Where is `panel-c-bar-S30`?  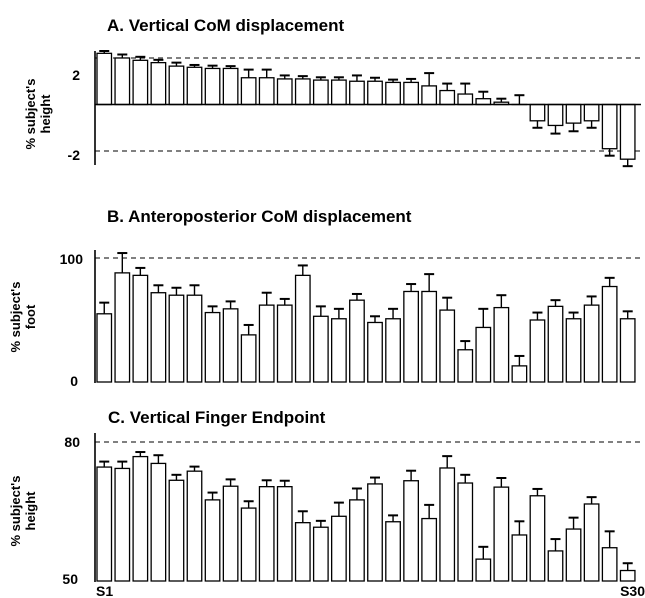 panel-c-bar-S30 is located at coordinates (627, 575).